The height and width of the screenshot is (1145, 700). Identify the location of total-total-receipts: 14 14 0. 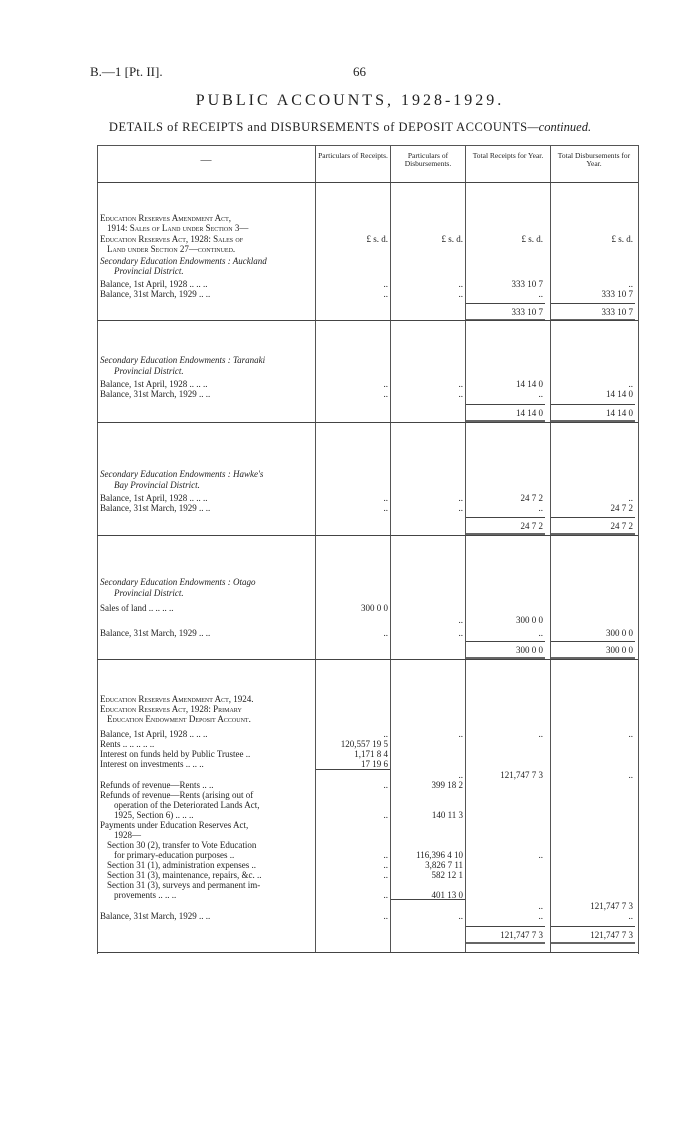
(529, 413).